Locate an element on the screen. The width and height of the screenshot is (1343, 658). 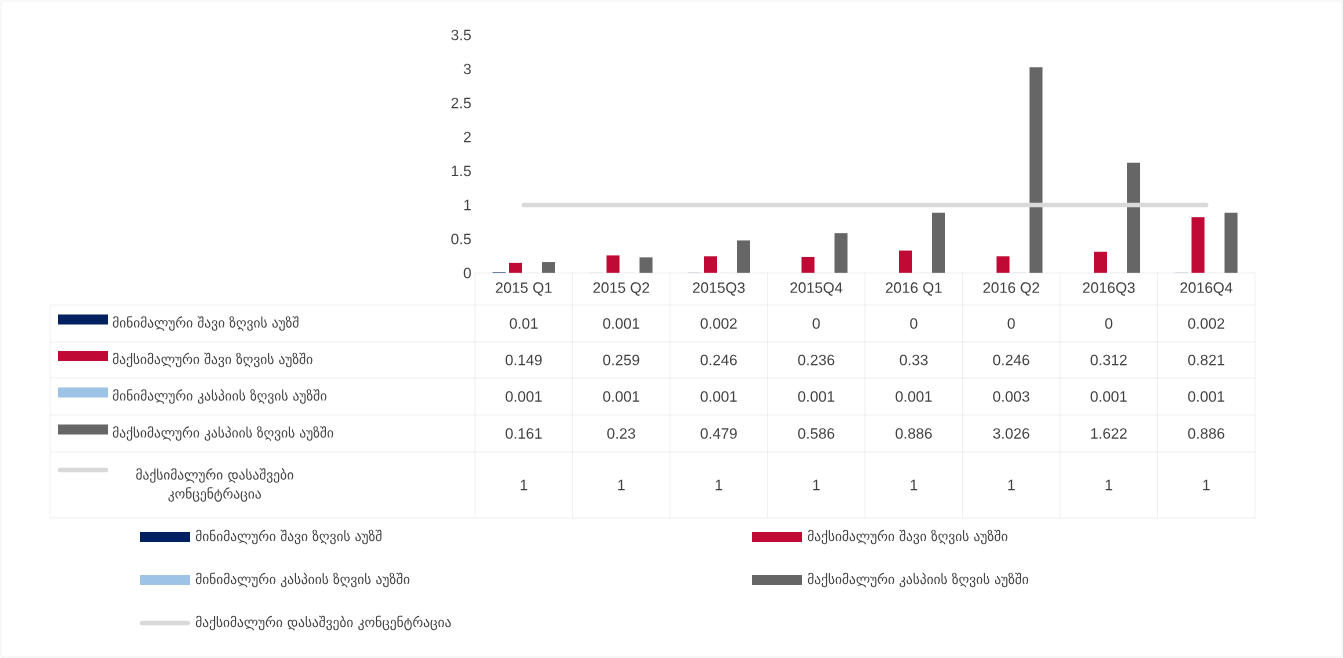
legend-label: მინიმალური კასპიის ზღვის აუზში is located at coordinates (219, 396).